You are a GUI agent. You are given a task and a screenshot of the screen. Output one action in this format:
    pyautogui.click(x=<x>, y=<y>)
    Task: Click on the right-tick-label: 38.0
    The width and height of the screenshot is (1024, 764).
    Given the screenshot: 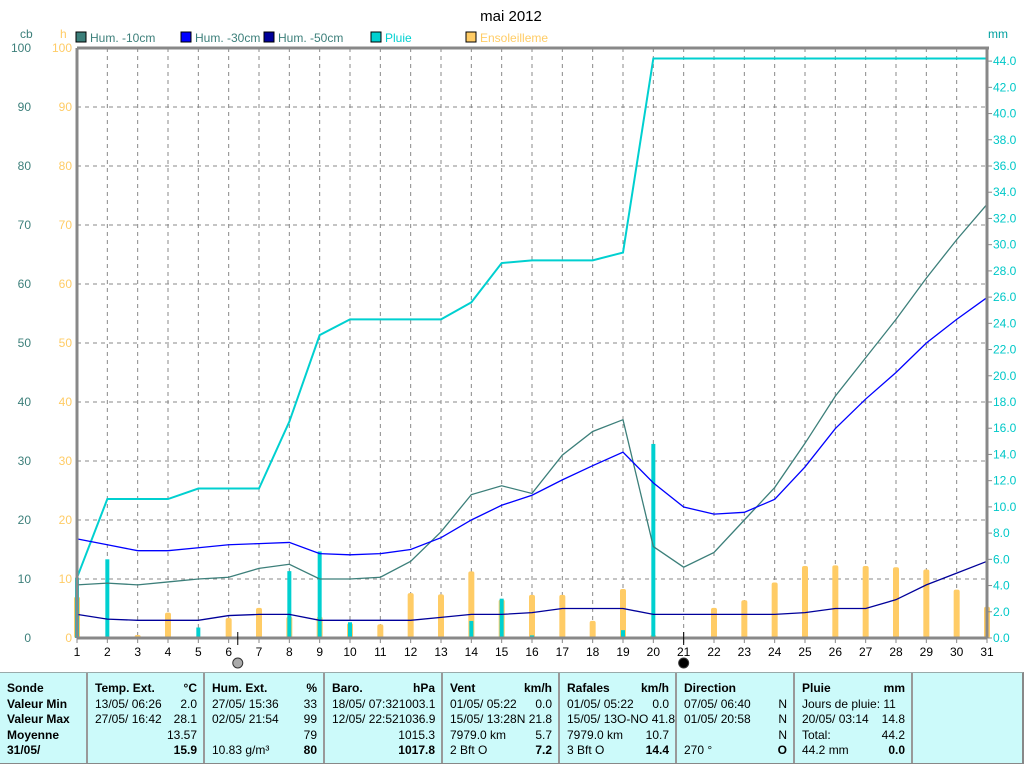 What is the action you would take?
    pyautogui.click(x=1005, y=140)
    